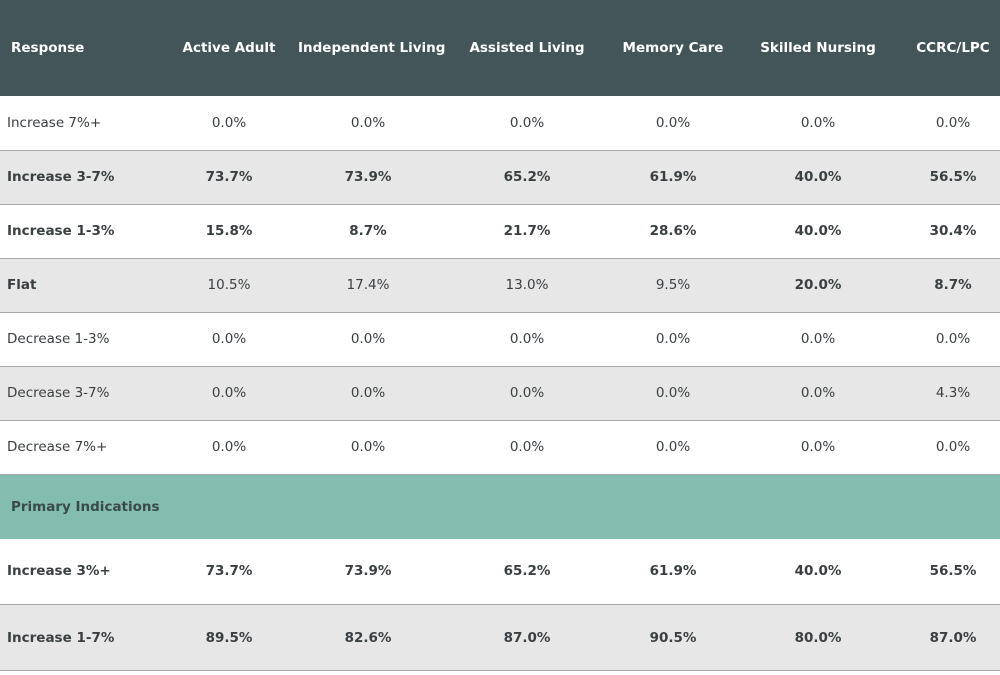  Describe the element at coordinates (818, 285) in the screenshot. I see `value-cell: 20.0%` at that location.